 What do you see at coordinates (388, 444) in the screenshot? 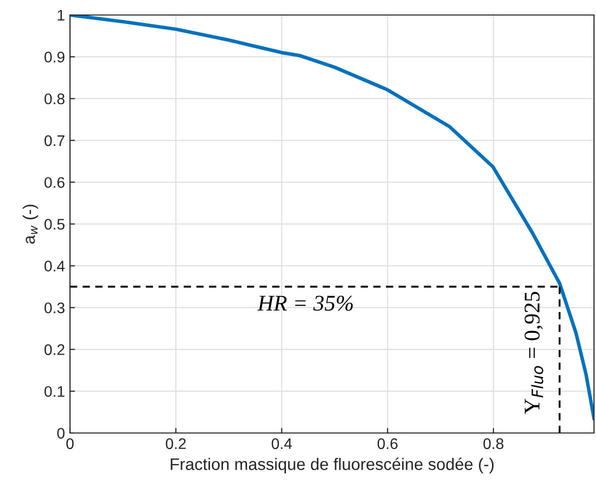
I see `x-tick-label: 0.6` at bounding box center [388, 444].